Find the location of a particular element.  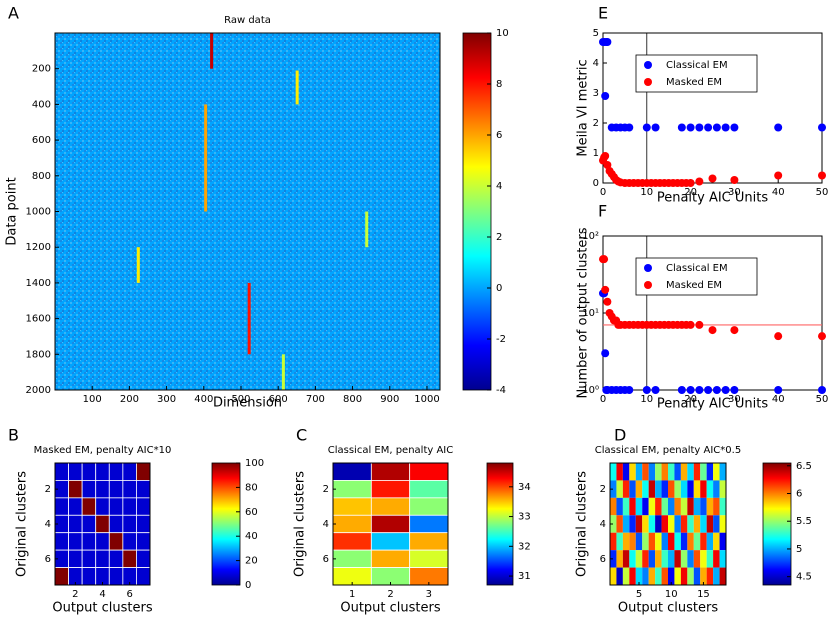

y-tick-label: 1000 is located at coordinates (38, 212).